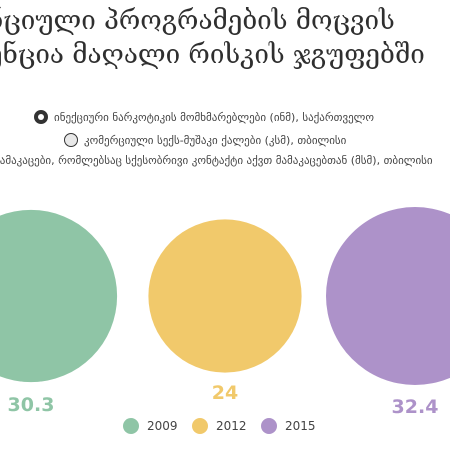  Describe the element at coordinates (388, 296) in the screenshot. I see `bubble-2015` at that location.